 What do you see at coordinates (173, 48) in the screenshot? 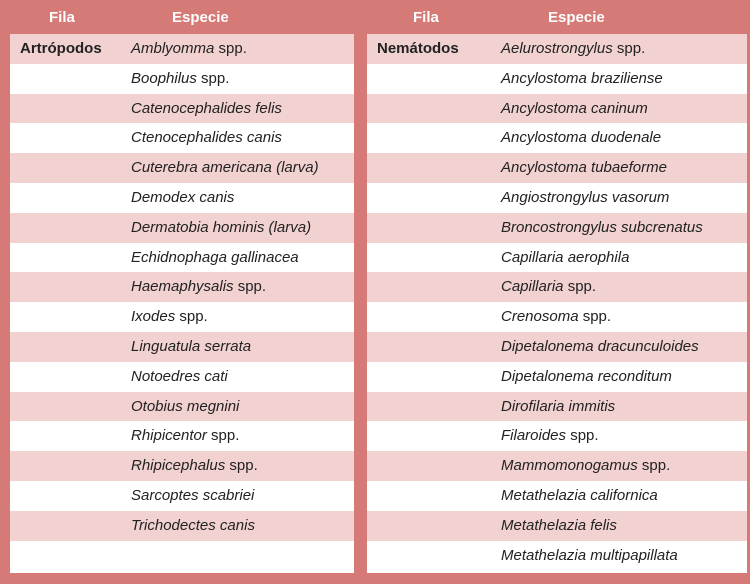
I see `species-name: Amblyomma` at bounding box center [173, 48].